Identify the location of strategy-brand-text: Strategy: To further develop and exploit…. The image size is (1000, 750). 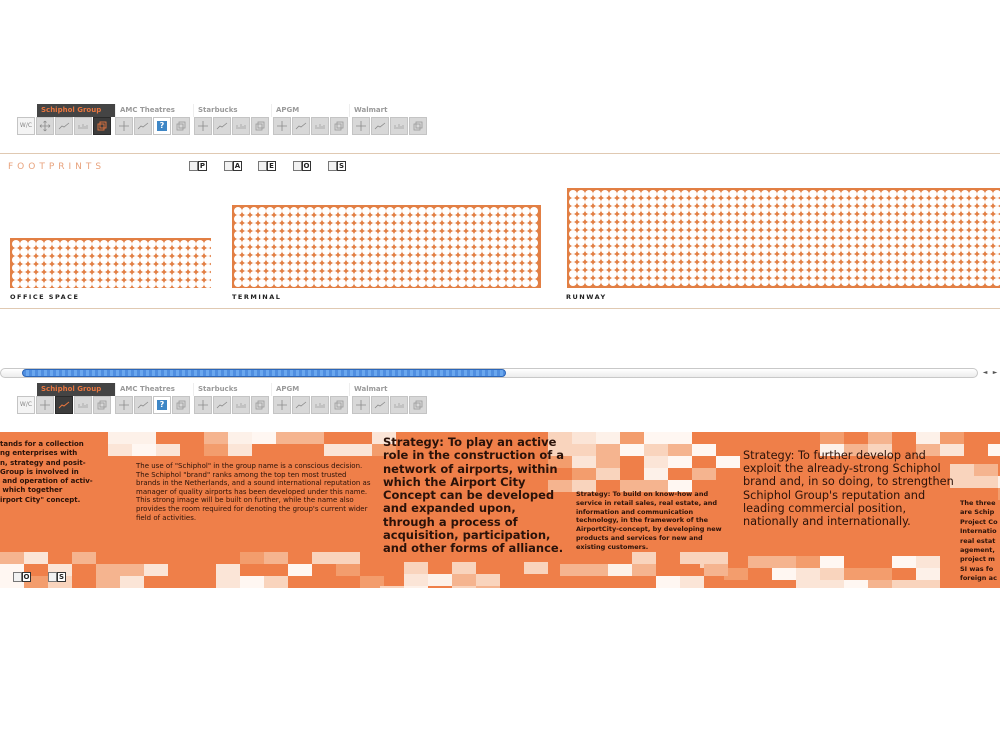
(848, 489).